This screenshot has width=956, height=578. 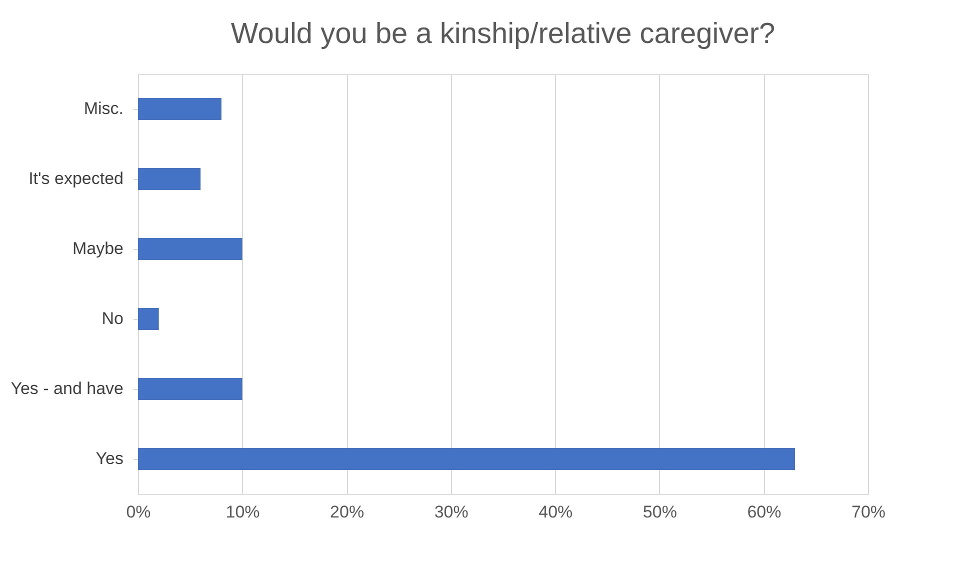 I want to click on x-tick-label: 30%, so click(x=451, y=512).